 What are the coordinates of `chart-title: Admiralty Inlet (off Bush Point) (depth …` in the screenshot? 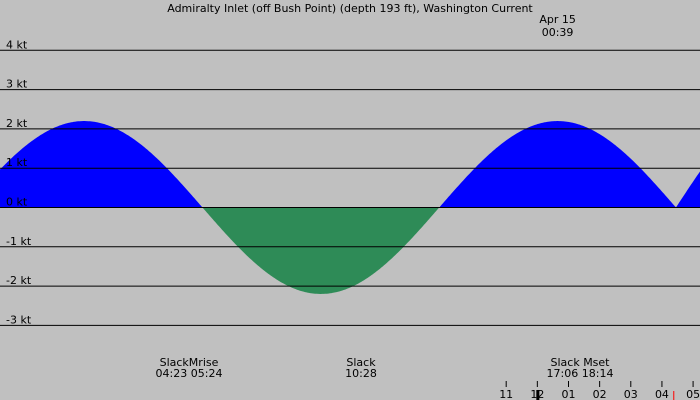 It's located at (350, 8).